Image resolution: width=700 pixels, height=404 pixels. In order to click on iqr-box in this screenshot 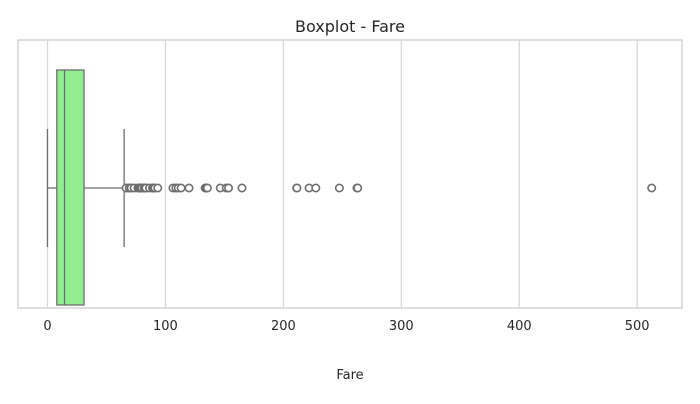, I will do `click(70, 187)`.